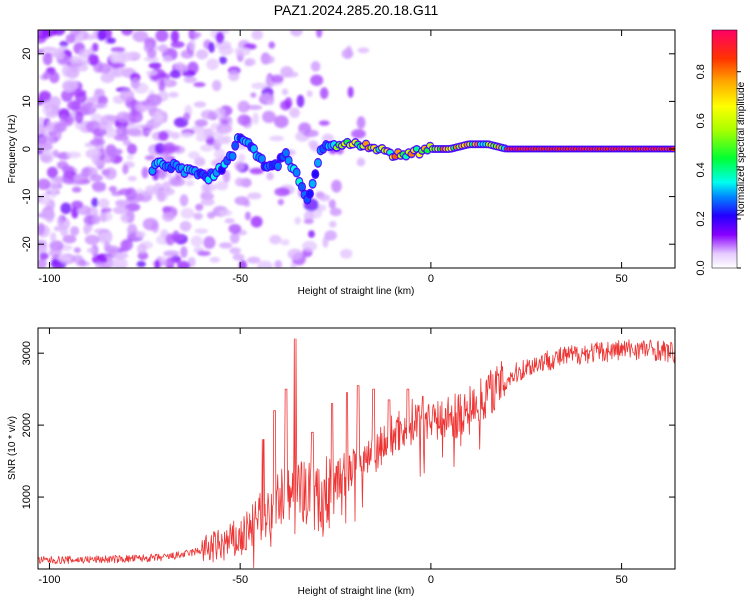 The image size is (750, 600). What do you see at coordinates (240, 279) in the screenshot?
I see `x-tick-label: -50` at bounding box center [240, 279].